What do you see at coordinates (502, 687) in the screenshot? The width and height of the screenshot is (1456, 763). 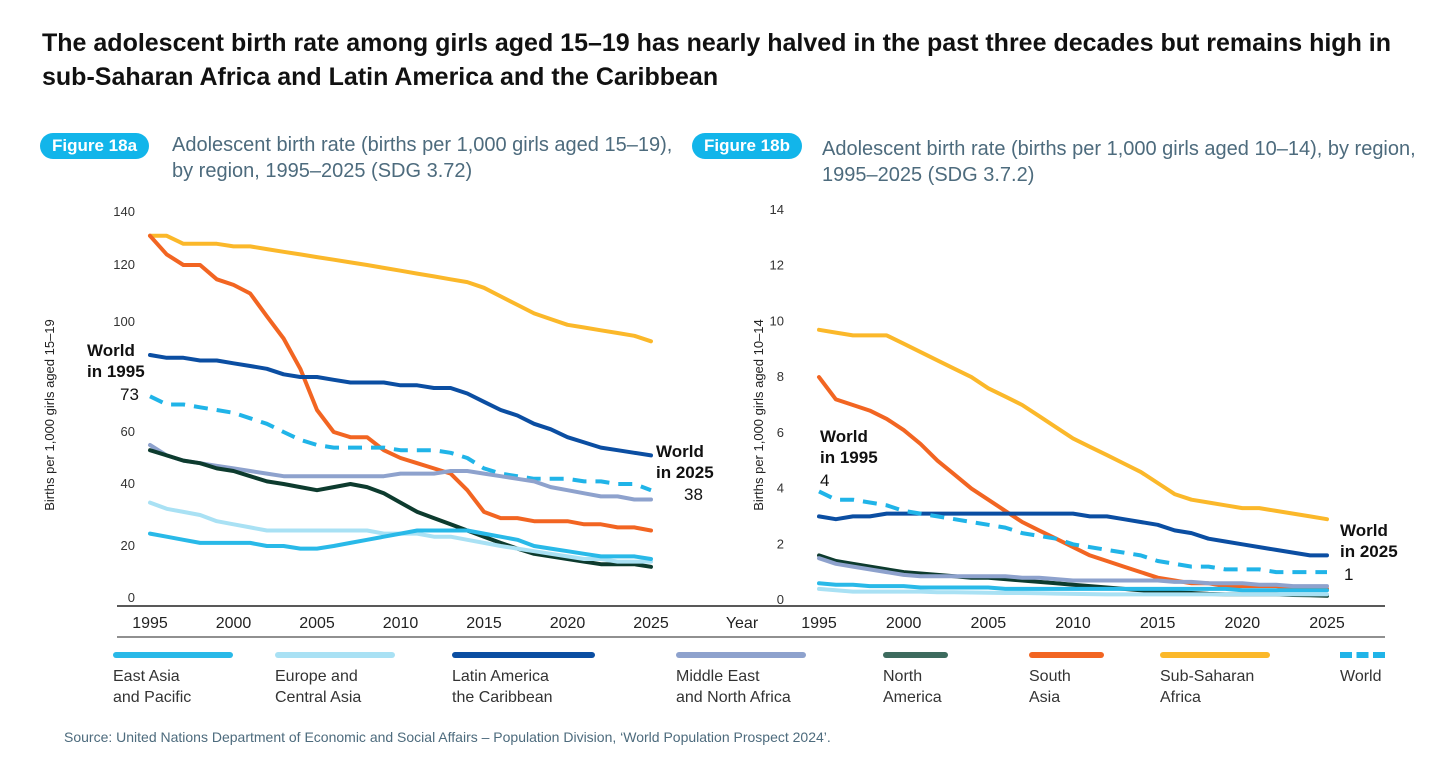 I see `legend-label: Latin America the Caribbean` at bounding box center [502, 687].